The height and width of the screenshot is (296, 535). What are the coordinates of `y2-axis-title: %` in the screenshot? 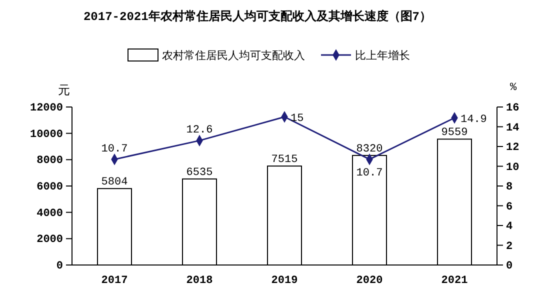 It's located at (513, 88).